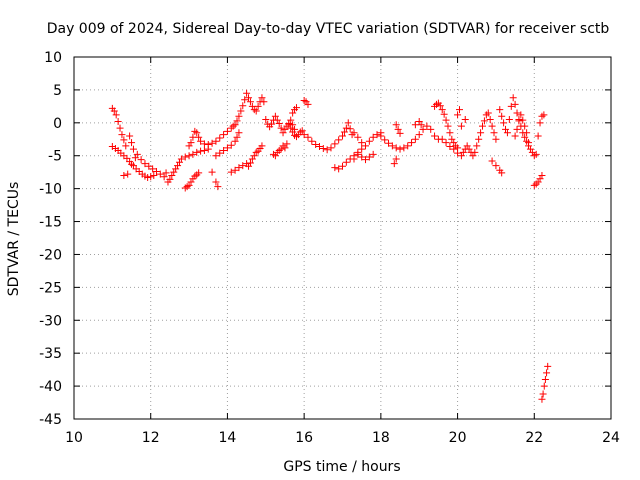 This screenshot has height=480, width=640. What do you see at coordinates (50, 321) in the screenshot?
I see `y-tick-label: -30` at bounding box center [50, 321].